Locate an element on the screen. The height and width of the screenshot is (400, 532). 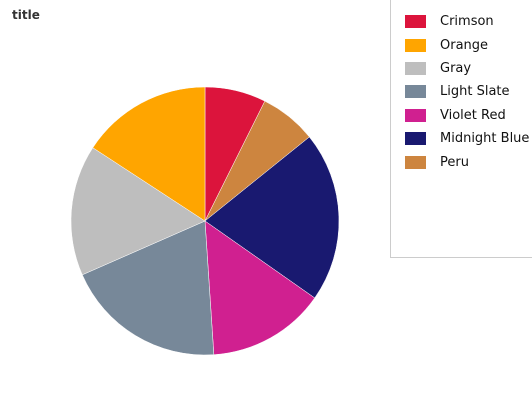
legend-item: Peru is located at coordinates (461, 161).